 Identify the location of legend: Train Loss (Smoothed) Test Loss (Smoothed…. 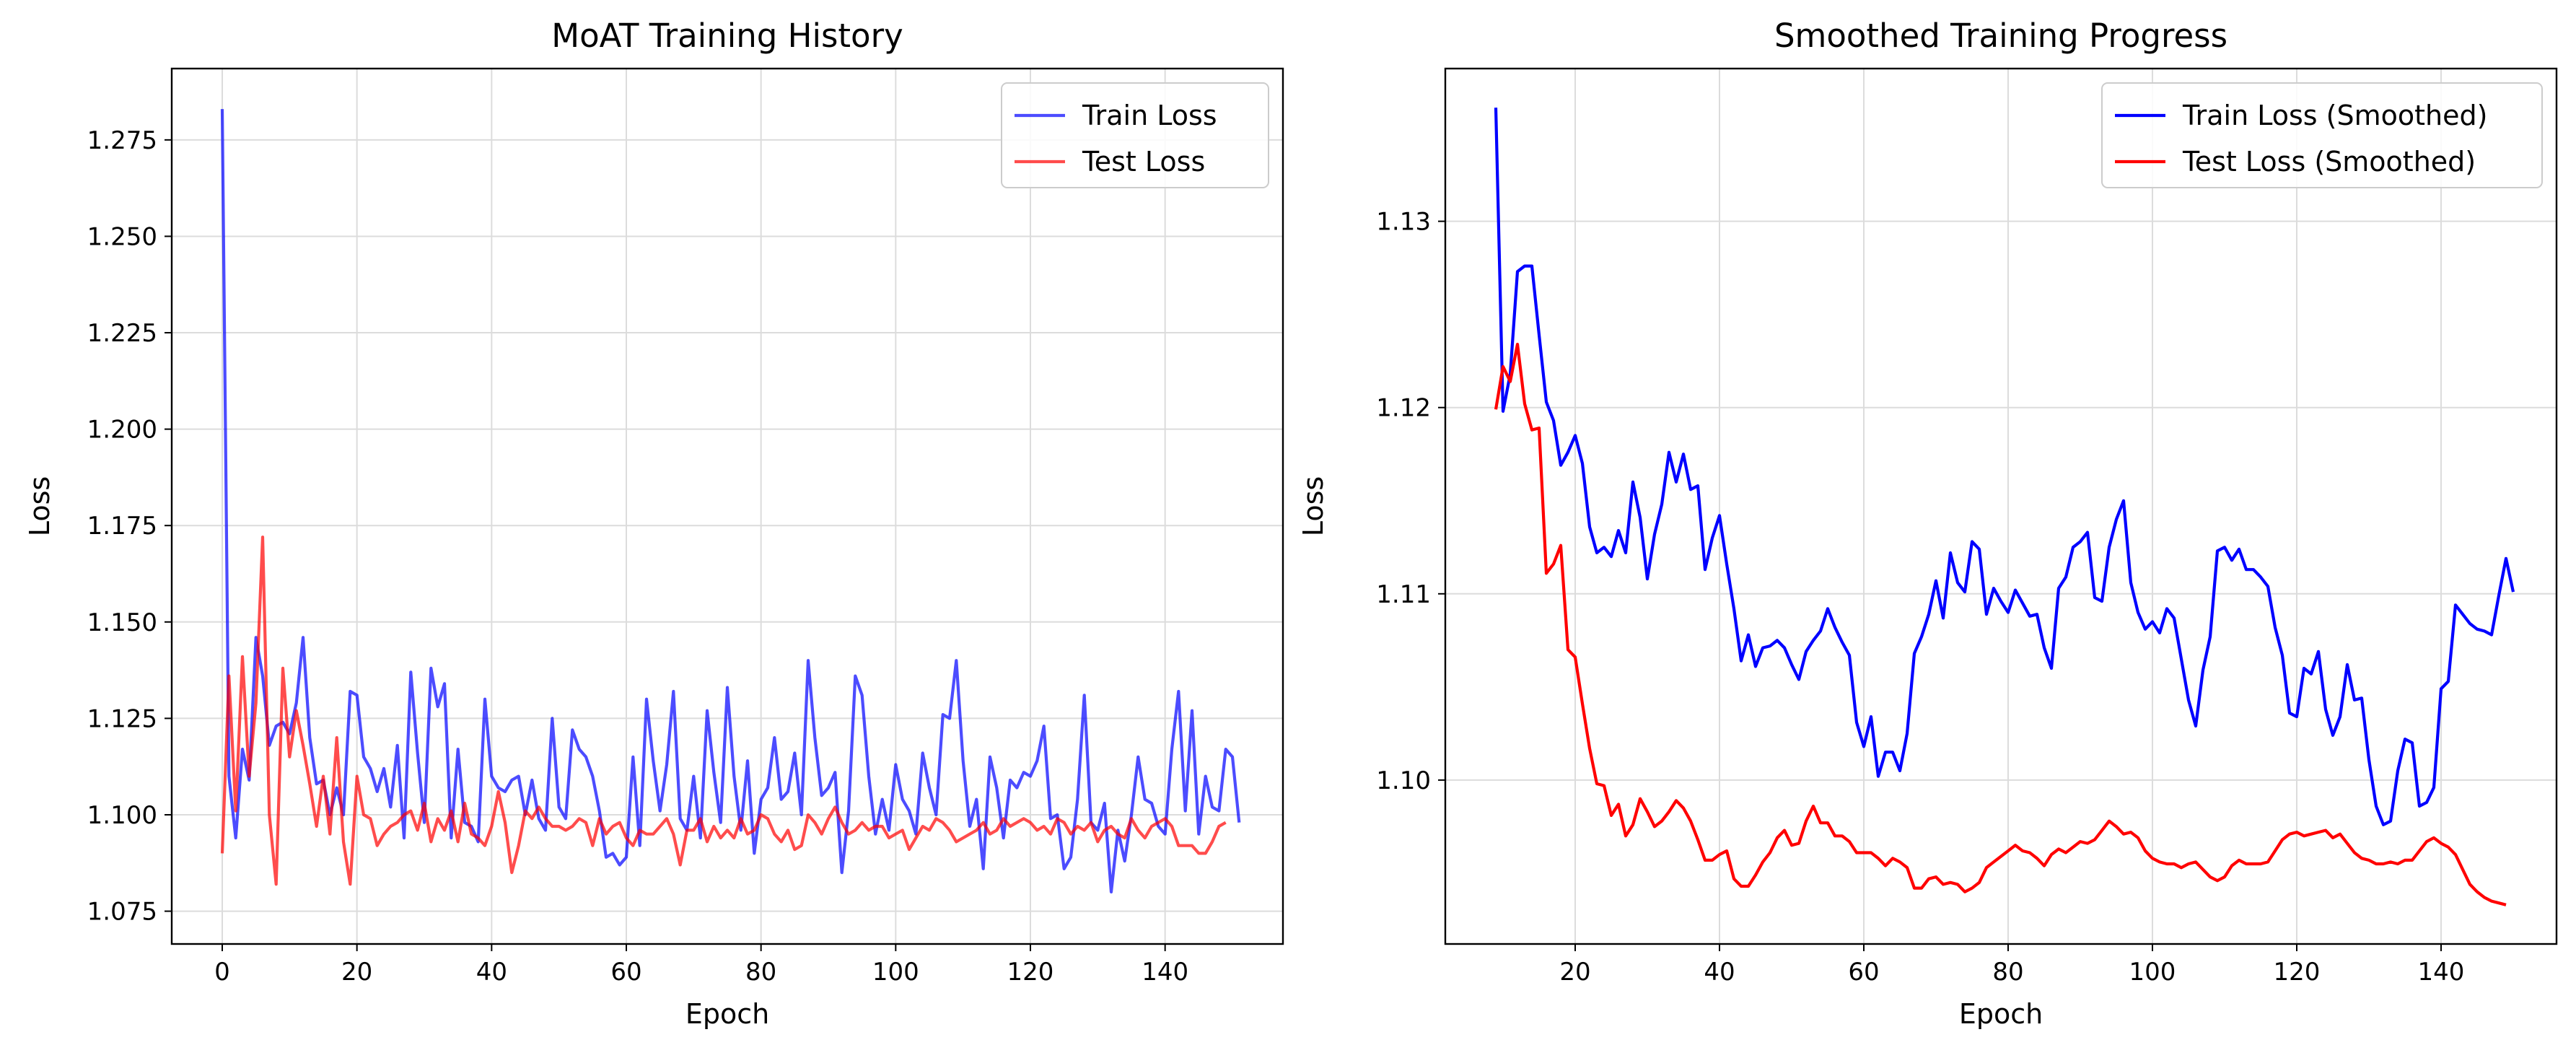
(2322, 135).